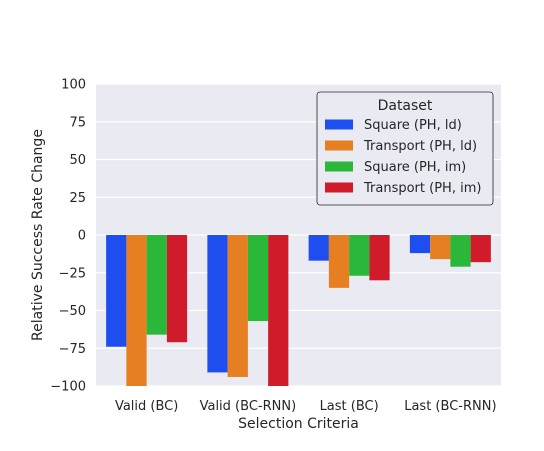 Image resolution: width=544 pixels, height=451 pixels. What do you see at coordinates (73, 85) in the screenshot?
I see `y-tick-label: 100` at bounding box center [73, 85].